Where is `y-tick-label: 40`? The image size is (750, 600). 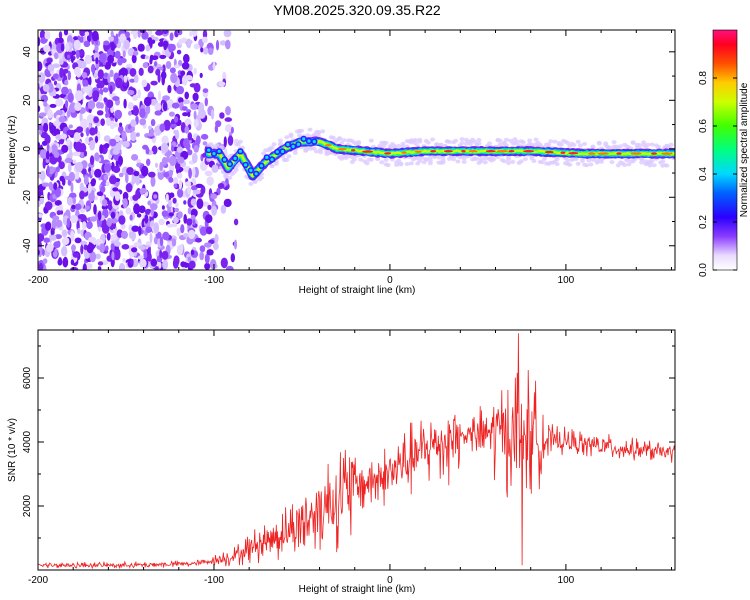
y-tick-label: 40 is located at coordinates (27, 52).